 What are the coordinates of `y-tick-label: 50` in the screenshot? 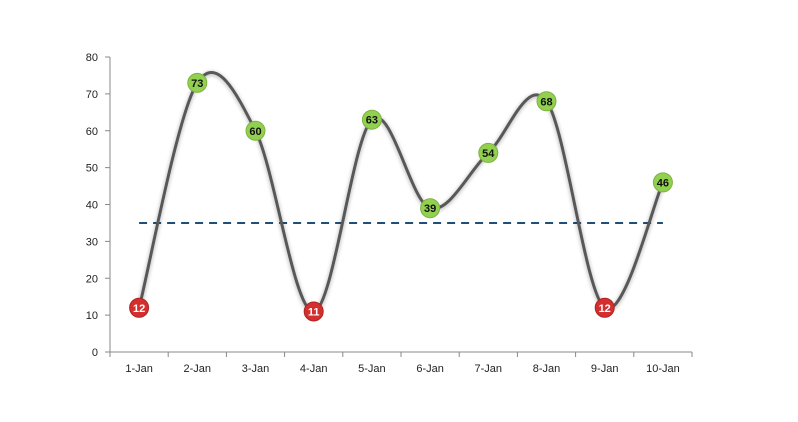 It's located at (92, 169).